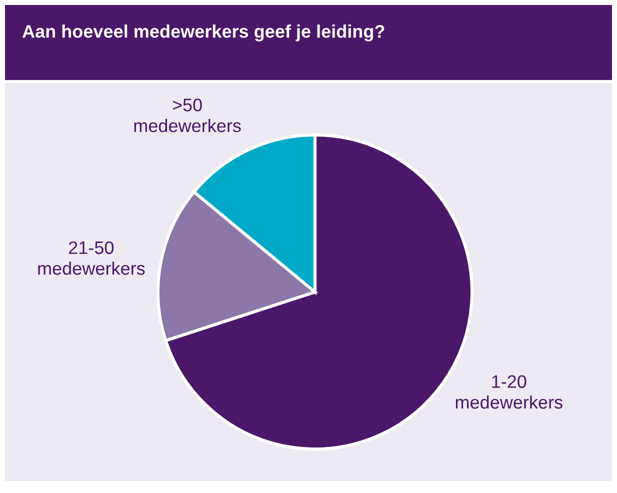 This screenshot has height=493, width=617. I want to click on chart-title: Aan hoeveel medewerkers geef je leiding?, so click(203, 33).